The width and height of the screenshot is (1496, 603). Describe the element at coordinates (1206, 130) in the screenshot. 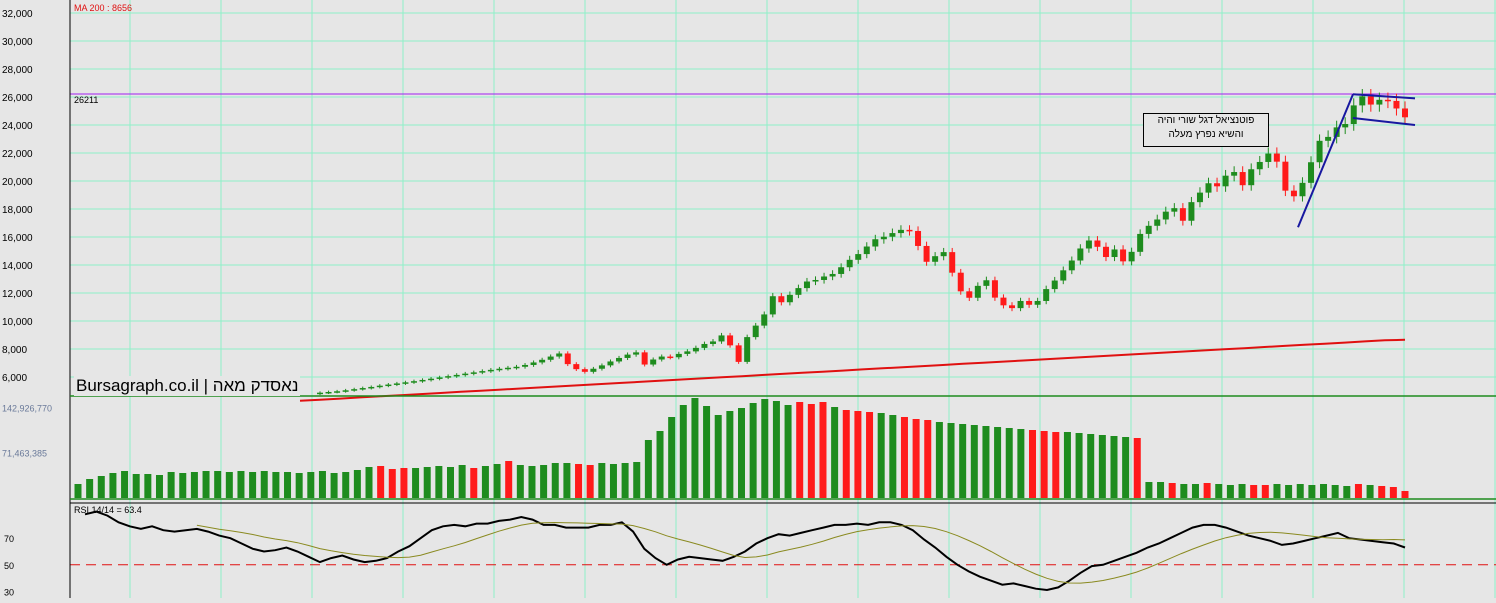

I see `annotation-box: פוטנציאל דגל שורי והיה והשיא נפרץ מעלה` at that location.